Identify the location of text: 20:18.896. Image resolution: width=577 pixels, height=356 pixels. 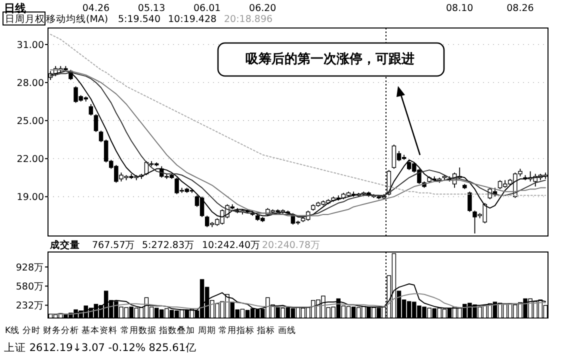
(248, 19).